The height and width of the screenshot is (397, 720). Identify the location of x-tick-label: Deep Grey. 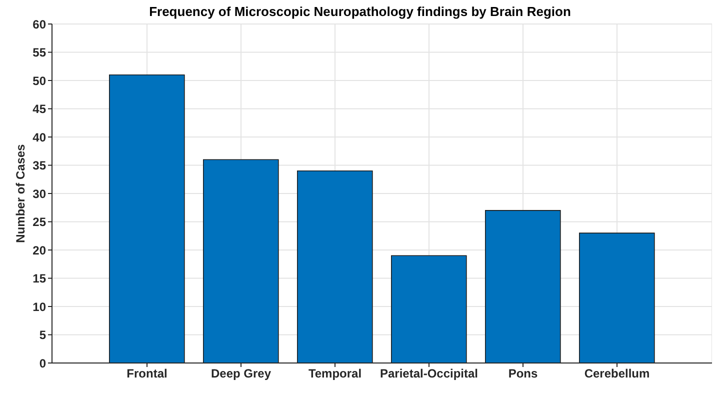
(241, 373).